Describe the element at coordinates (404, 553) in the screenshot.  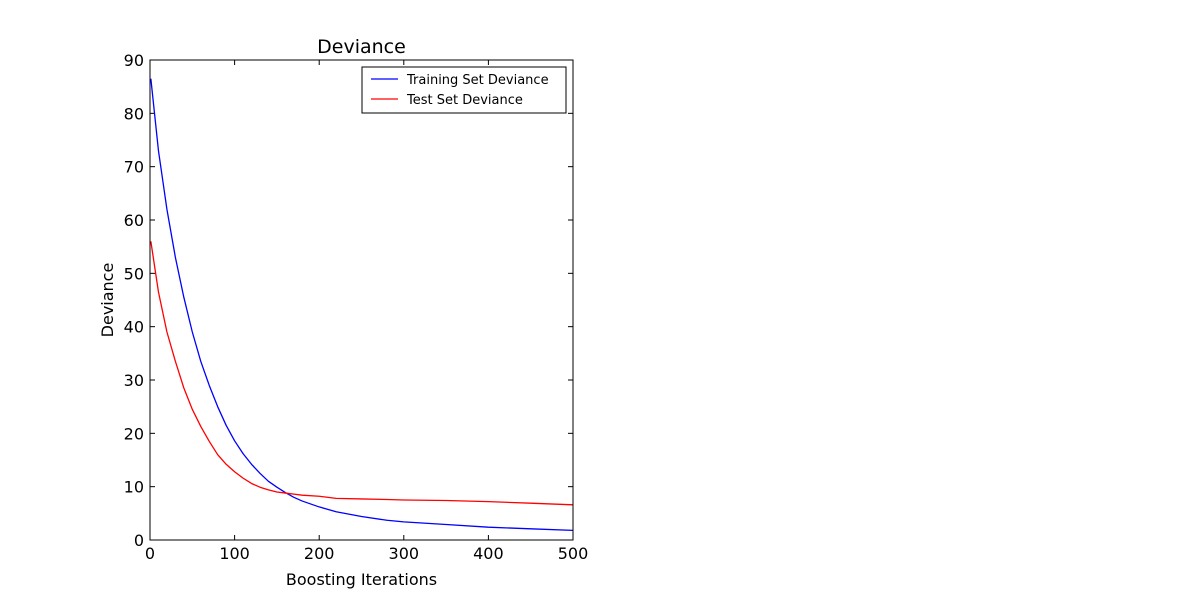
I see `x-tick-label: 300` at that location.